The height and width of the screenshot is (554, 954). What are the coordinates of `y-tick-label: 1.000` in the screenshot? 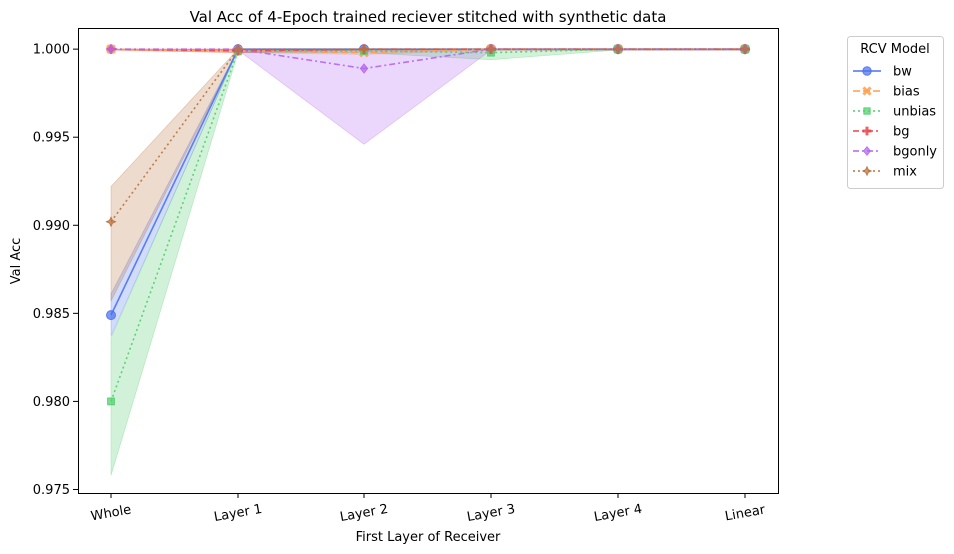 It's located at (51, 50).